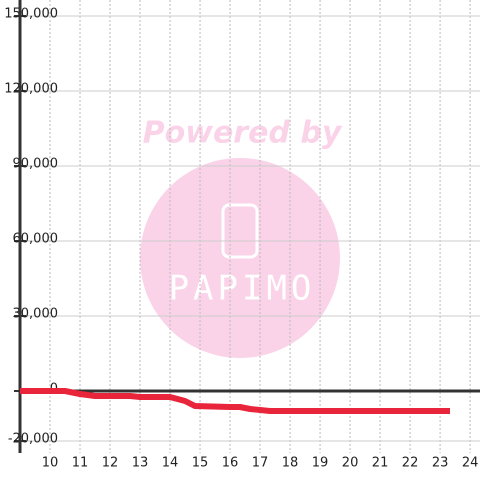 Image resolution: width=480 pixels, height=480 pixels. What do you see at coordinates (440, 463) in the screenshot?
I see `x-tick-label: 23` at bounding box center [440, 463].